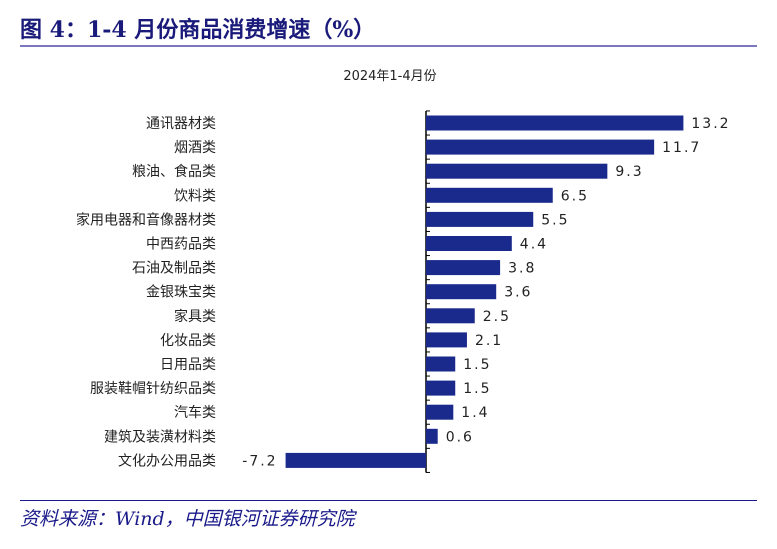  Describe the element at coordinates (187, 519) in the screenshot. I see `source-note: 资料来源：Wind，中国银河证券研究院` at that location.